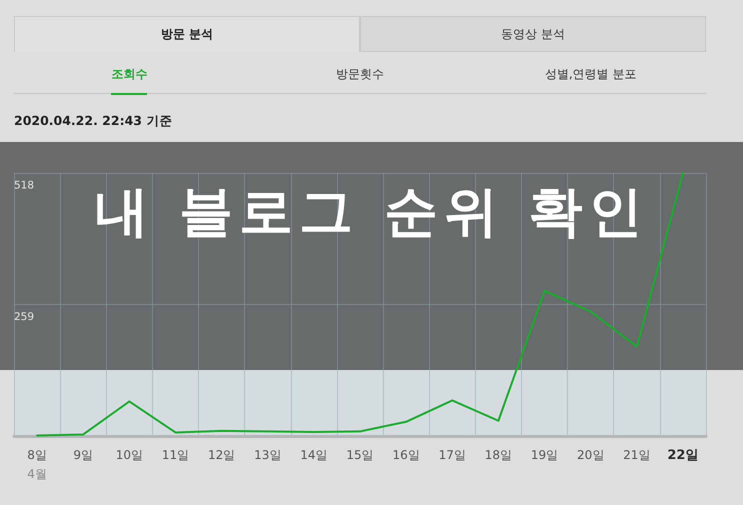 The width and height of the screenshot is (743, 505). Describe the element at coordinates (498, 455) in the screenshot. I see `x-tick-label: 18일` at that location.